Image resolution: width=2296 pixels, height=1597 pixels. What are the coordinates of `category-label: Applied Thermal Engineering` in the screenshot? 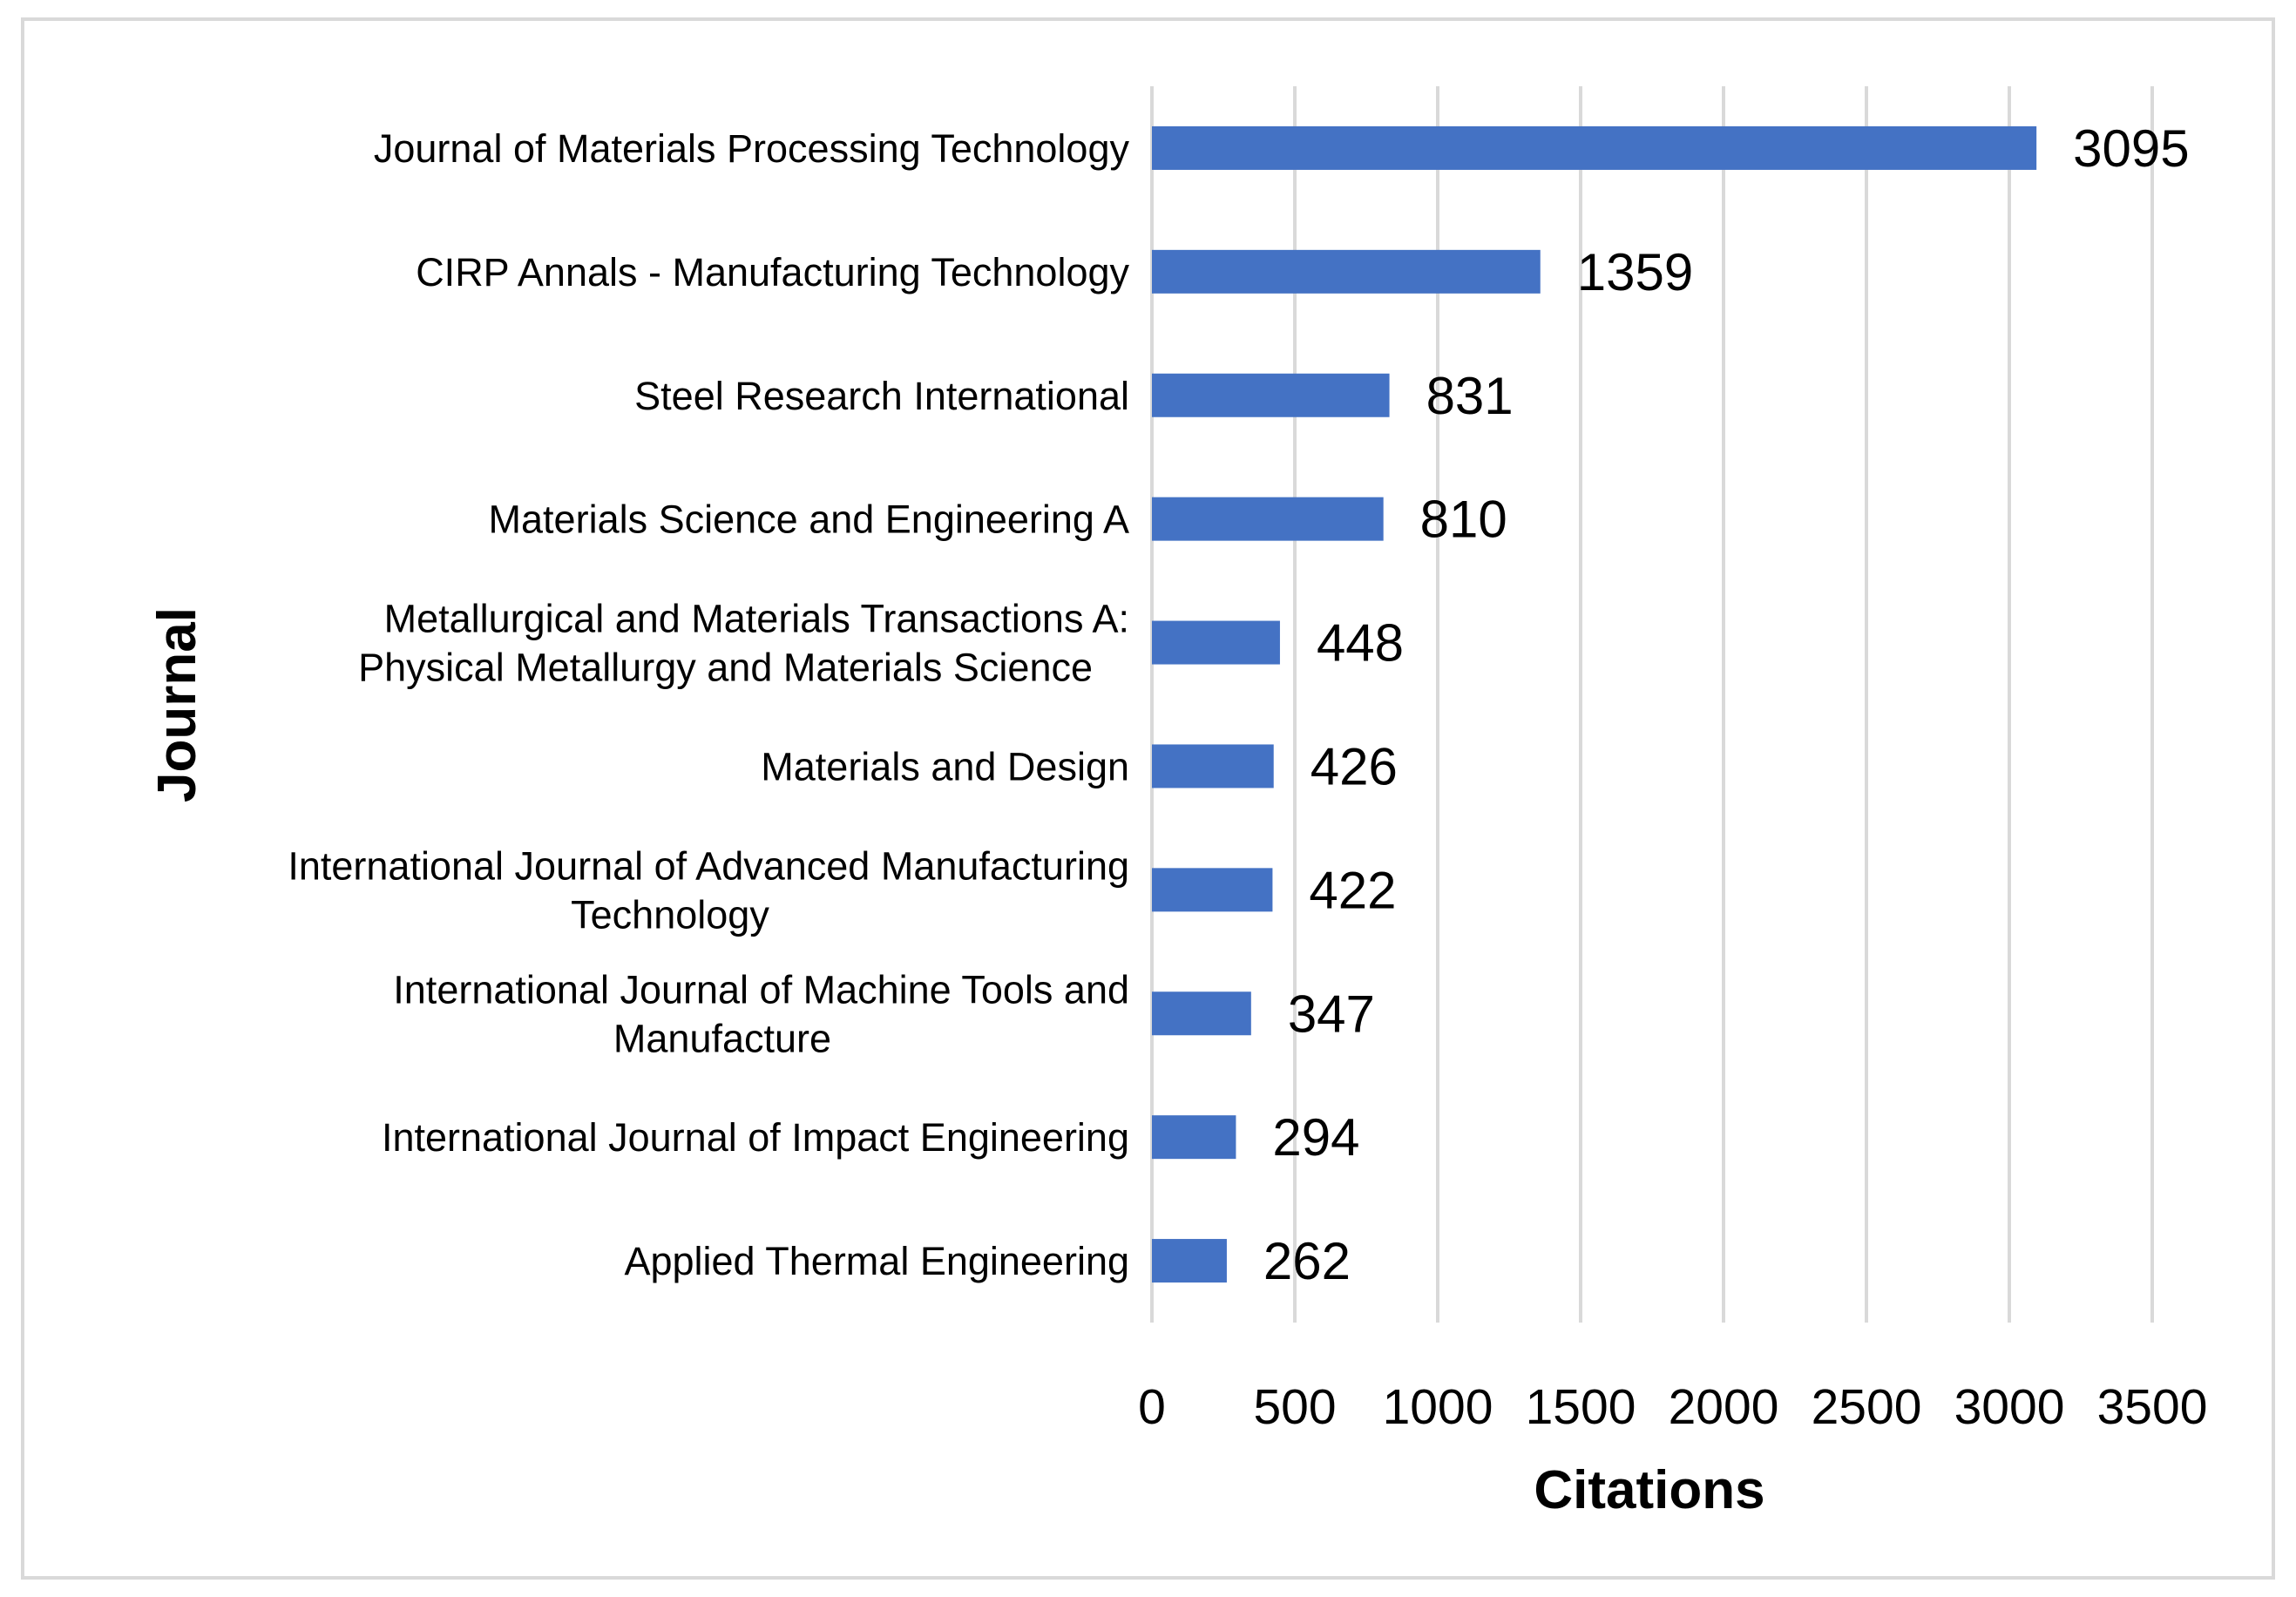 It's located at (876, 1261).